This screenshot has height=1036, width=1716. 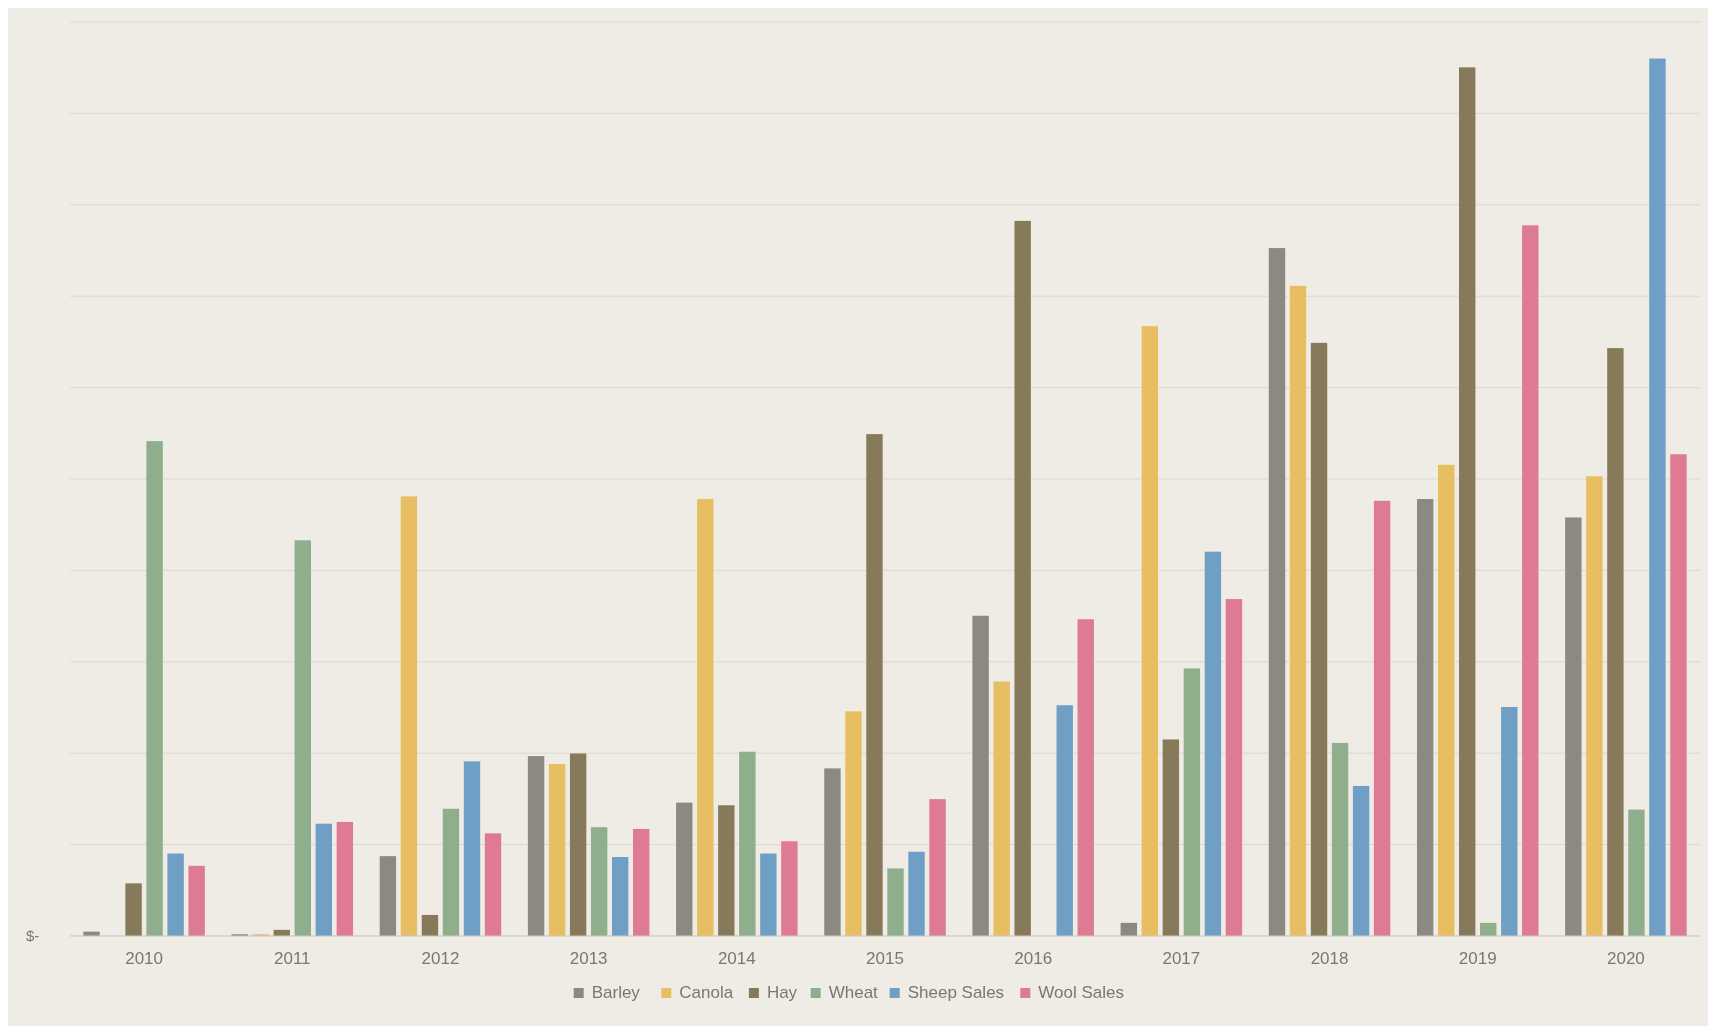 What do you see at coordinates (885, 958) in the screenshot?
I see `x-tick-label: 2015` at bounding box center [885, 958].